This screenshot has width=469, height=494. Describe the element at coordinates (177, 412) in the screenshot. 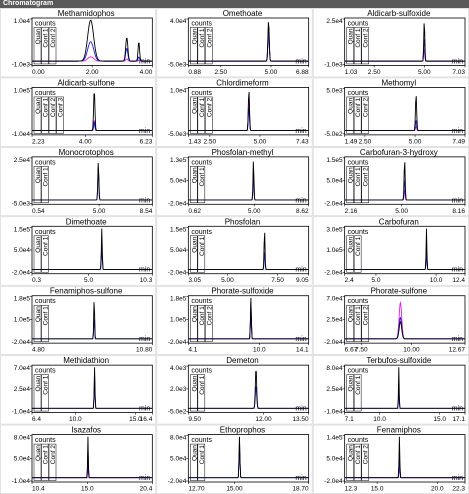

I see `y-tick-bottom: -5.0e2` at that location.